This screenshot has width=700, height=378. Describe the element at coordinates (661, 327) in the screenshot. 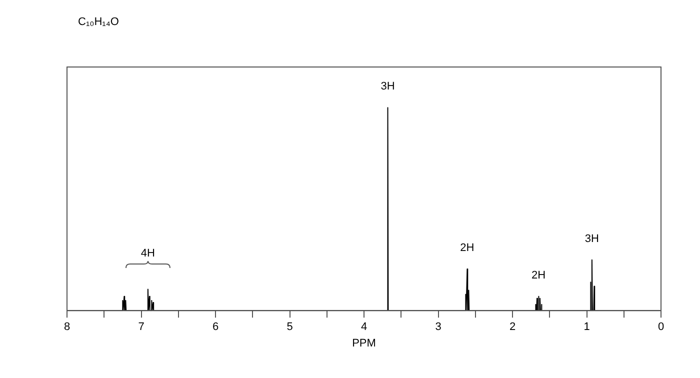

I see `x-tick-label: 0` at that location.